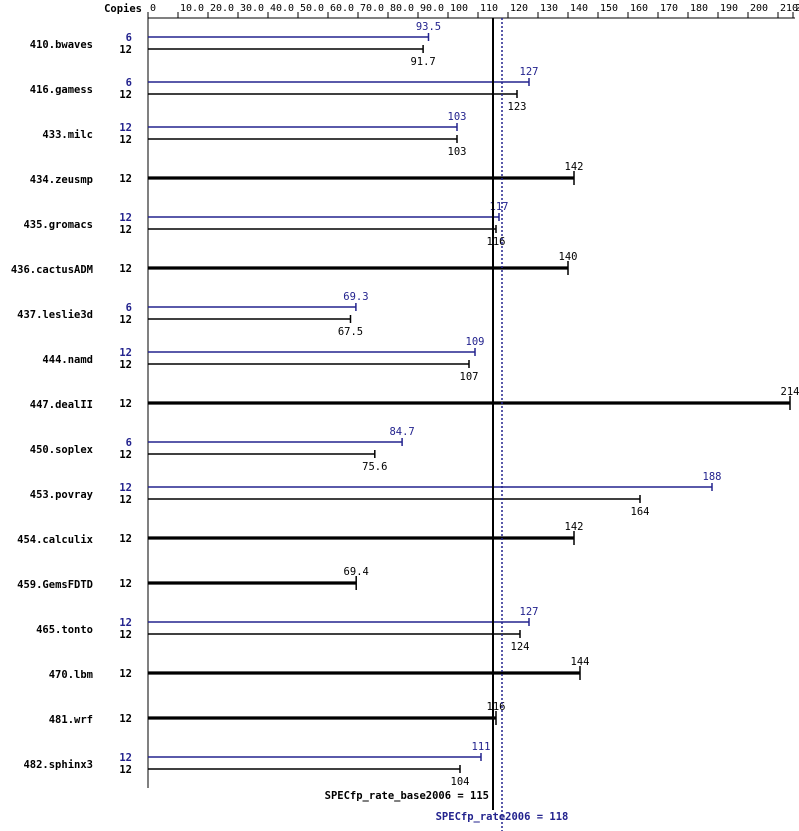 This screenshot has width=799, height=831. Describe the element at coordinates (609, 8) in the screenshot. I see `x-tick-label: 150` at that location.